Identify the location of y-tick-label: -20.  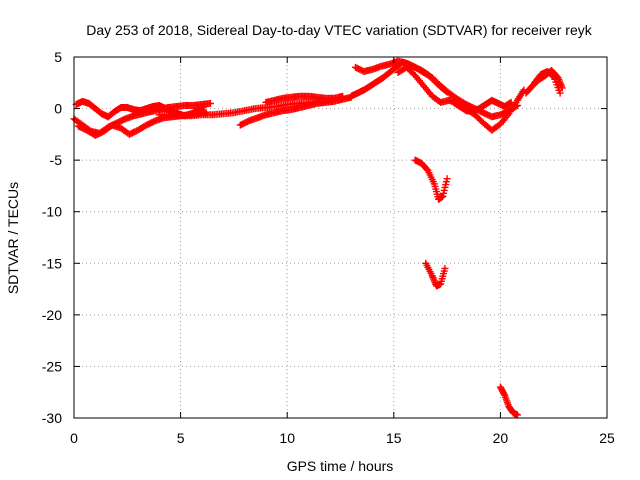
(52, 315).